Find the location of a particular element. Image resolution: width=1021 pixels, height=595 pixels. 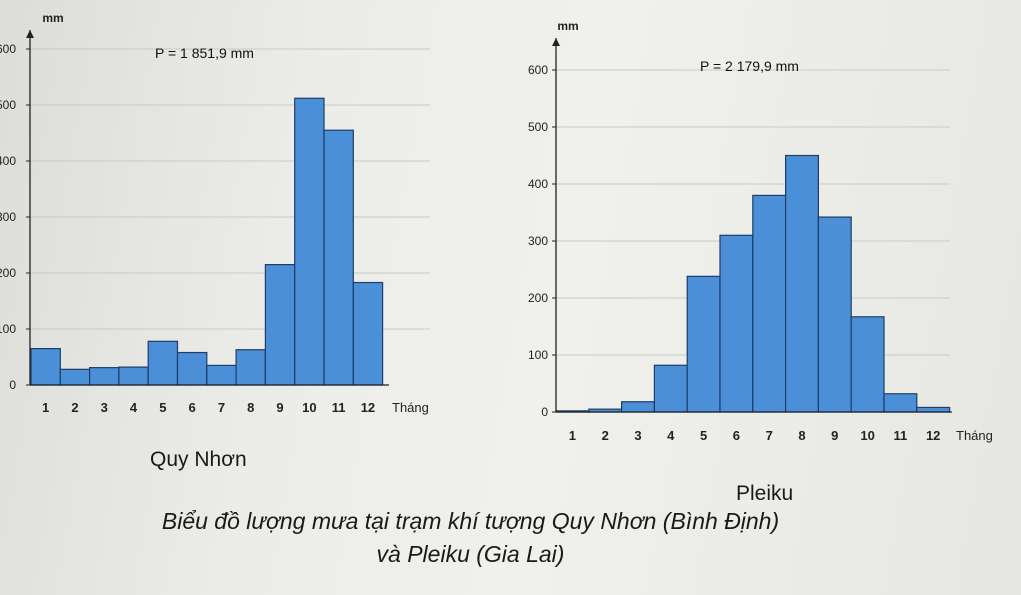

x-tick-label-pleiku-10: 10 is located at coordinates (867, 435).